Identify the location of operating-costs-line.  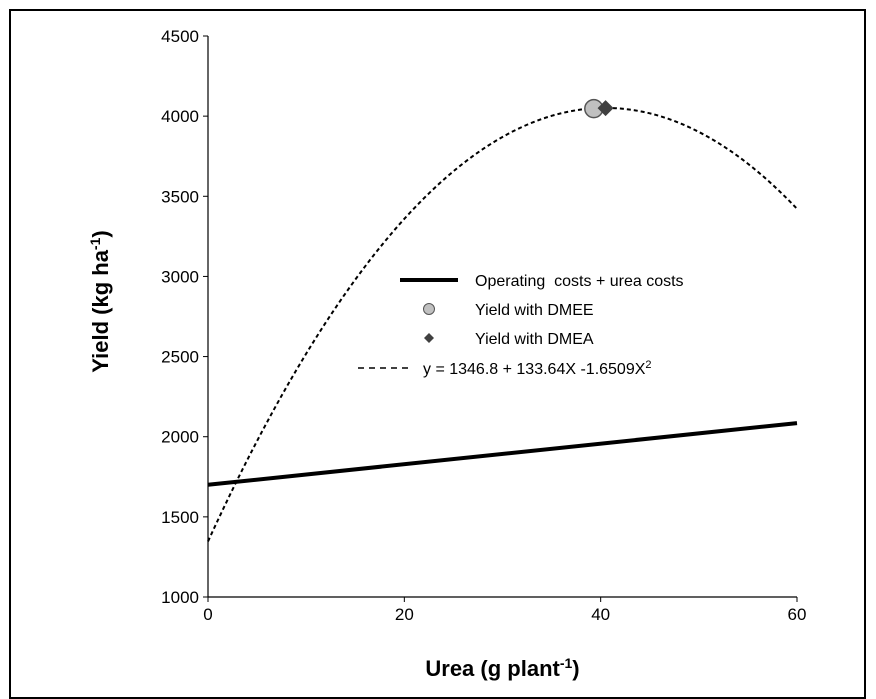
(502, 454).